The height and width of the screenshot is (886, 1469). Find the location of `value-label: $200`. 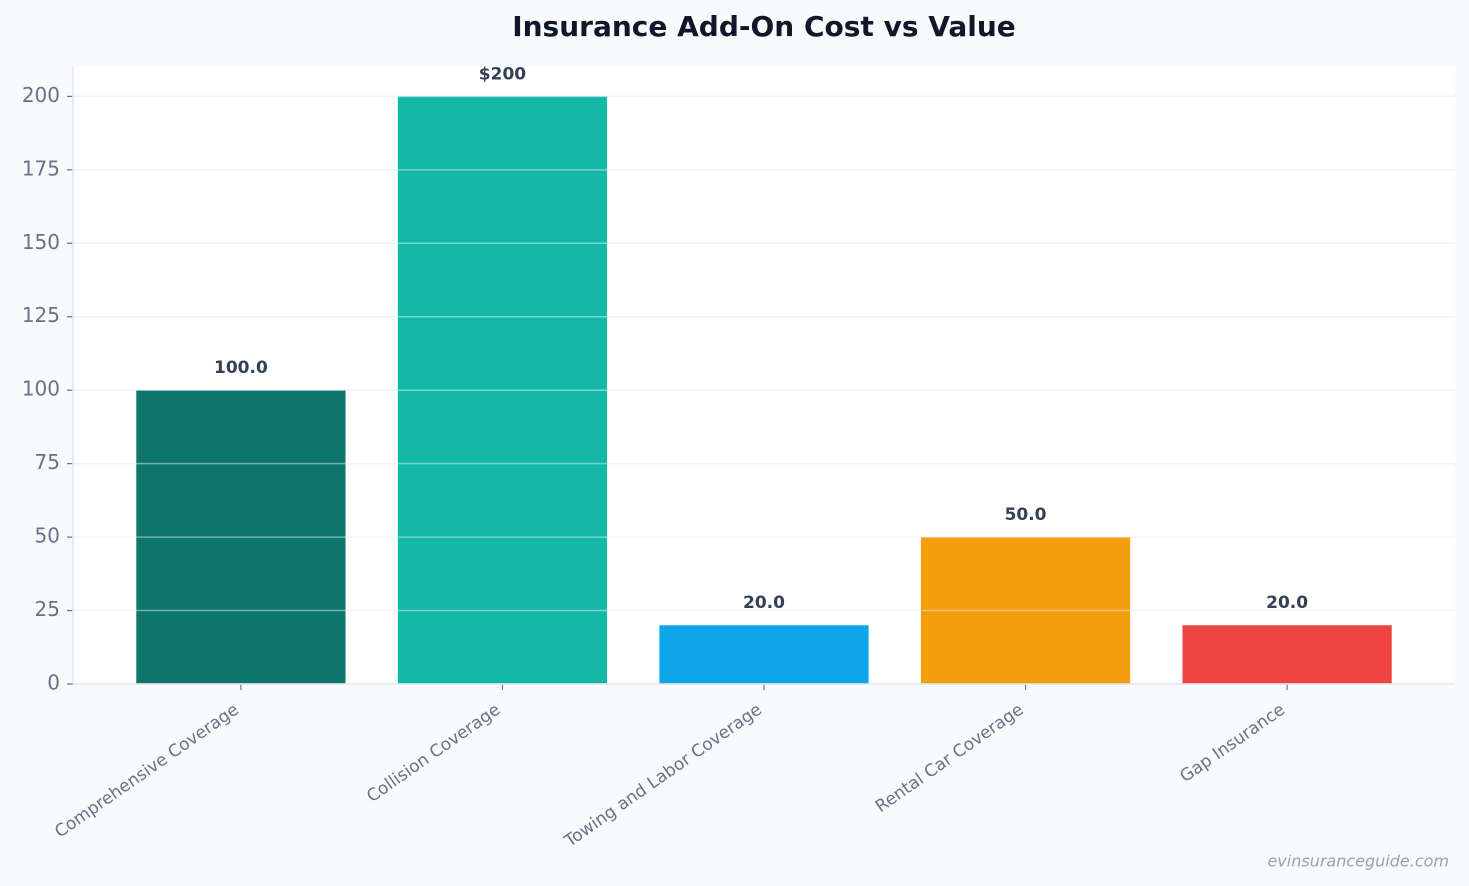

value-label: $200 is located at coordinates (502, 74).